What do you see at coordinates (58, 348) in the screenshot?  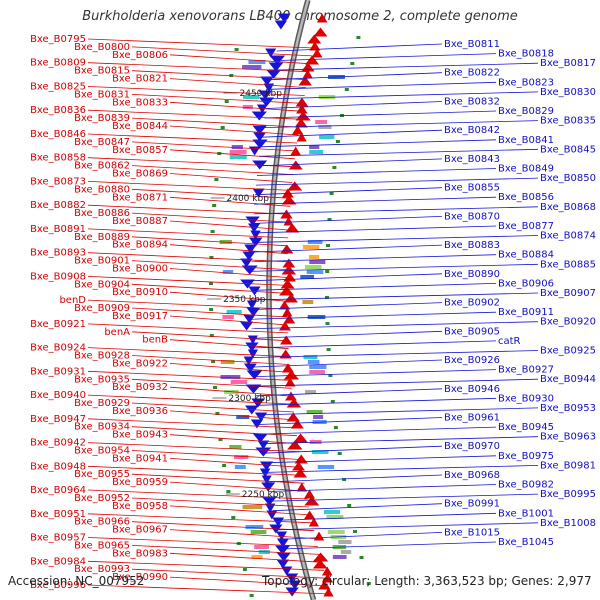 I see `left-gene-label: Bxe_B0924` at bounding box center [58, 348].